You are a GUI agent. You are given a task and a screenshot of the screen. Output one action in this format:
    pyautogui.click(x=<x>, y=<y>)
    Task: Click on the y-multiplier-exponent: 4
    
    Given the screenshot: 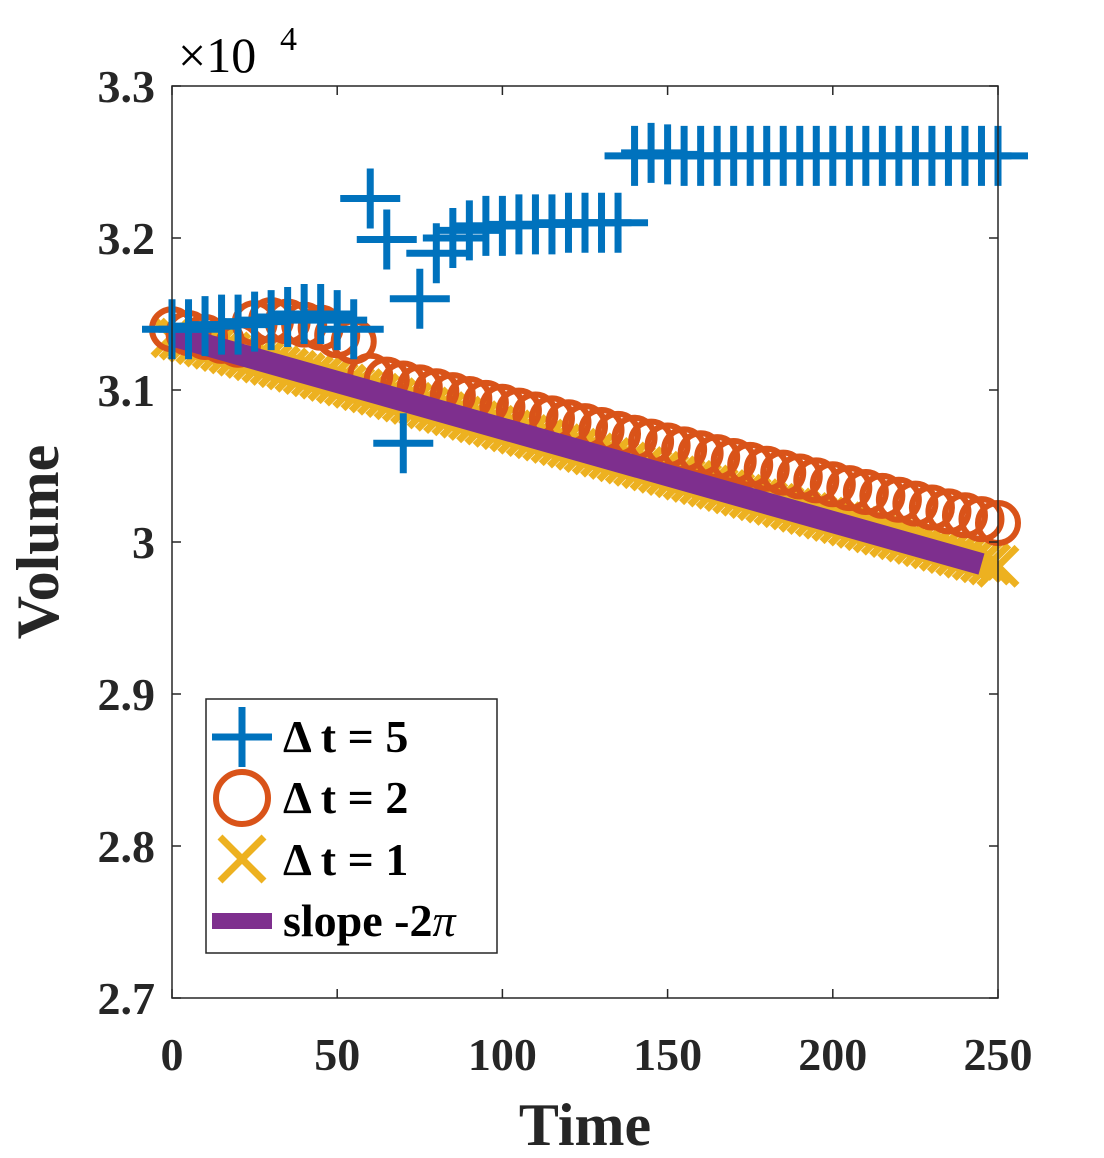 What is the action you would take?
    pyautogui.click(x=288, y=39)
    